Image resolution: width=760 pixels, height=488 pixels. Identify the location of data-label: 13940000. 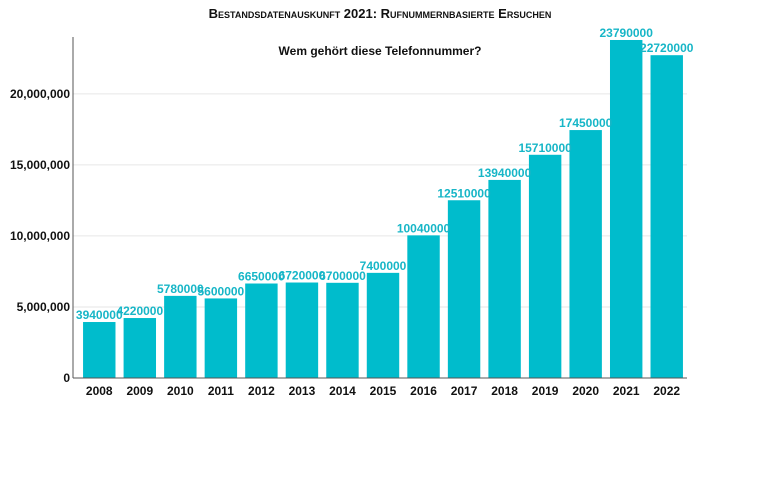
(505, 173).